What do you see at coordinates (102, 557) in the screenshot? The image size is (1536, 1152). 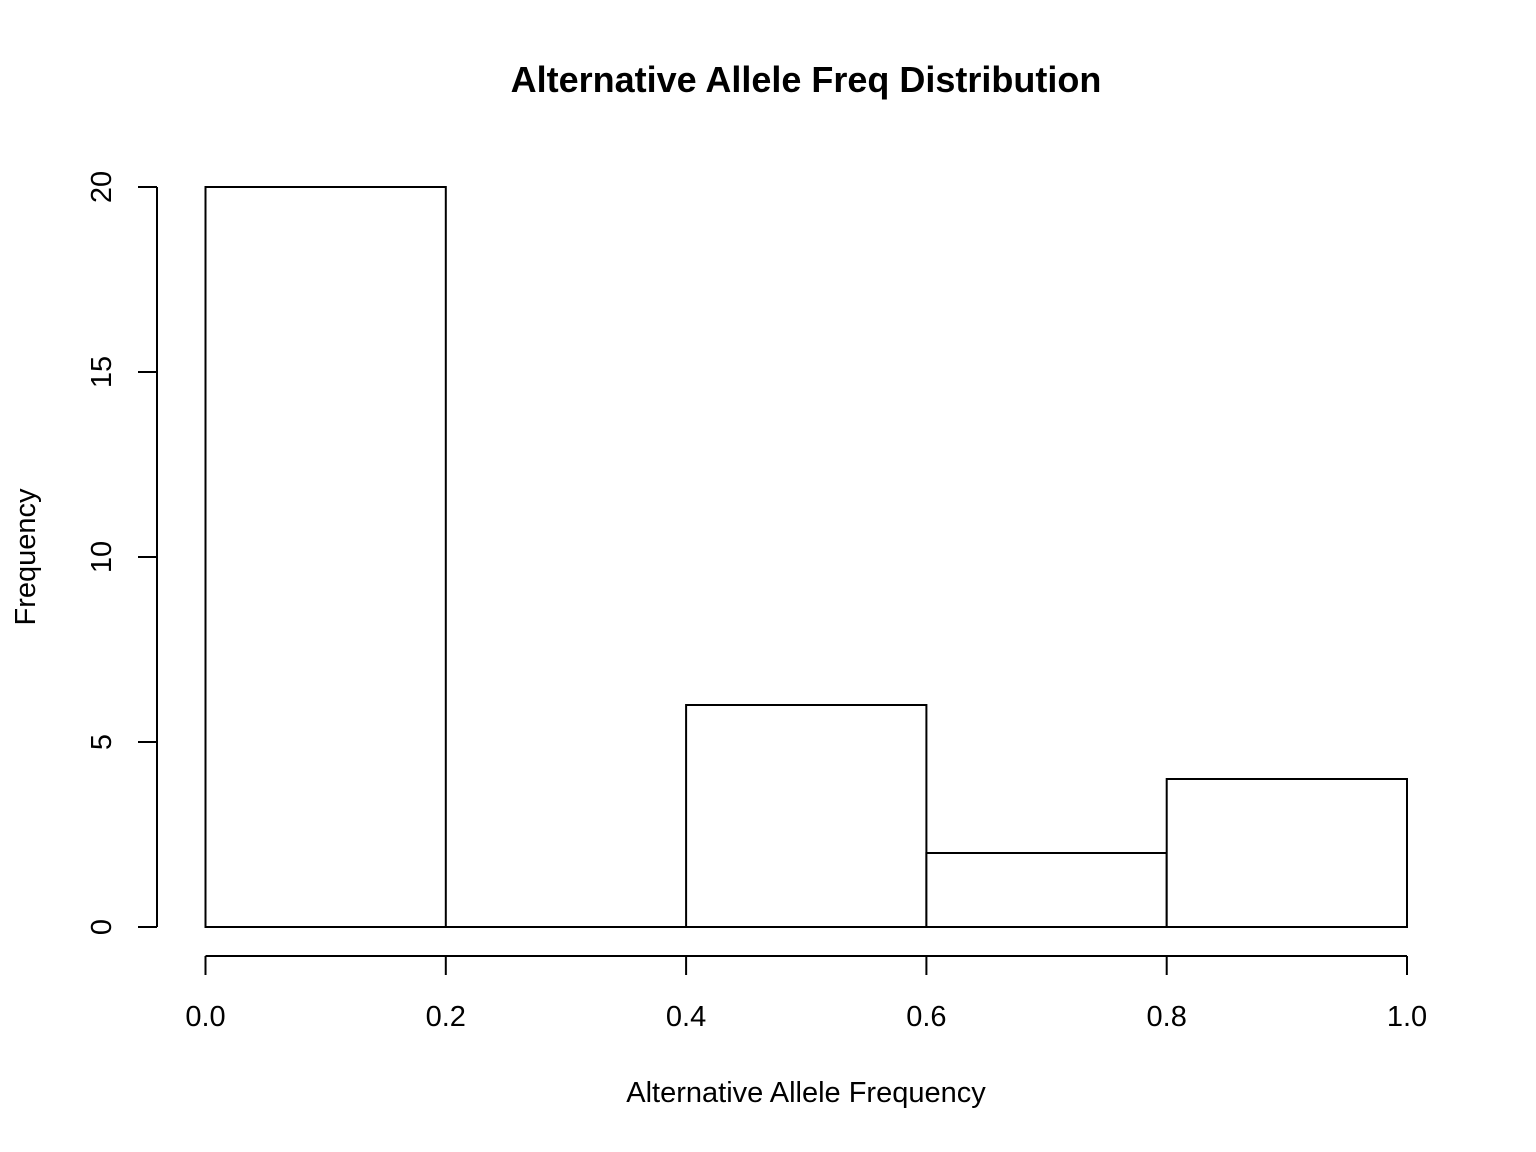 I see `y-tick-label: 10` at bounding box center [102, 557].